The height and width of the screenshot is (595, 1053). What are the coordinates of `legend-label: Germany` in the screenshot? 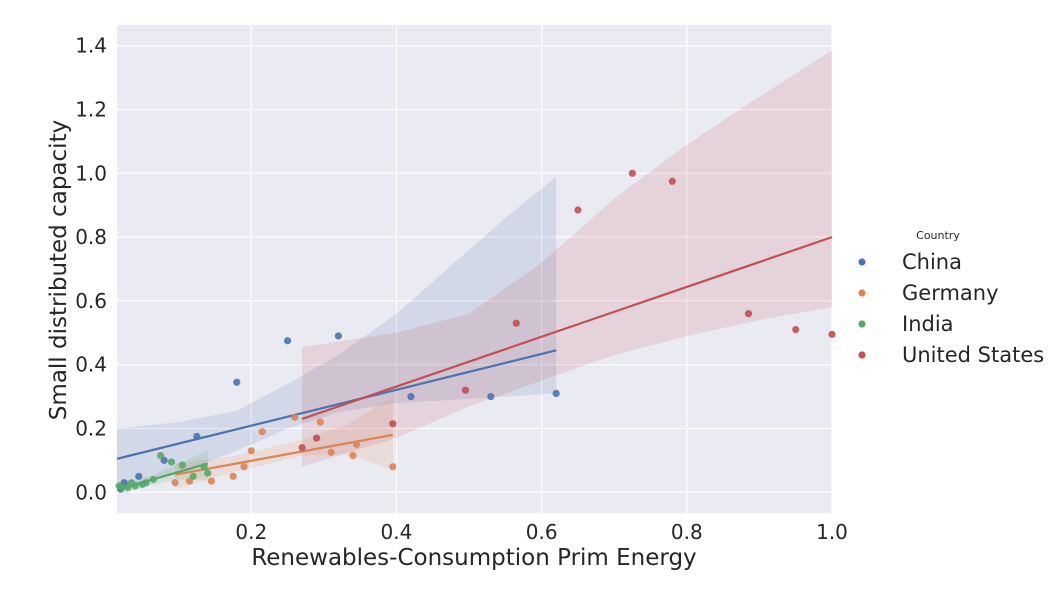 It's located at (950, 293).